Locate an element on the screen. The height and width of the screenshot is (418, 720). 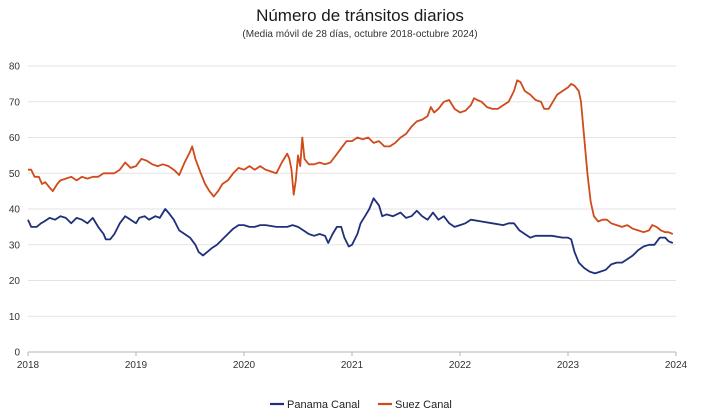
y-tick-label: 40 is located at coordinates (15, 210).